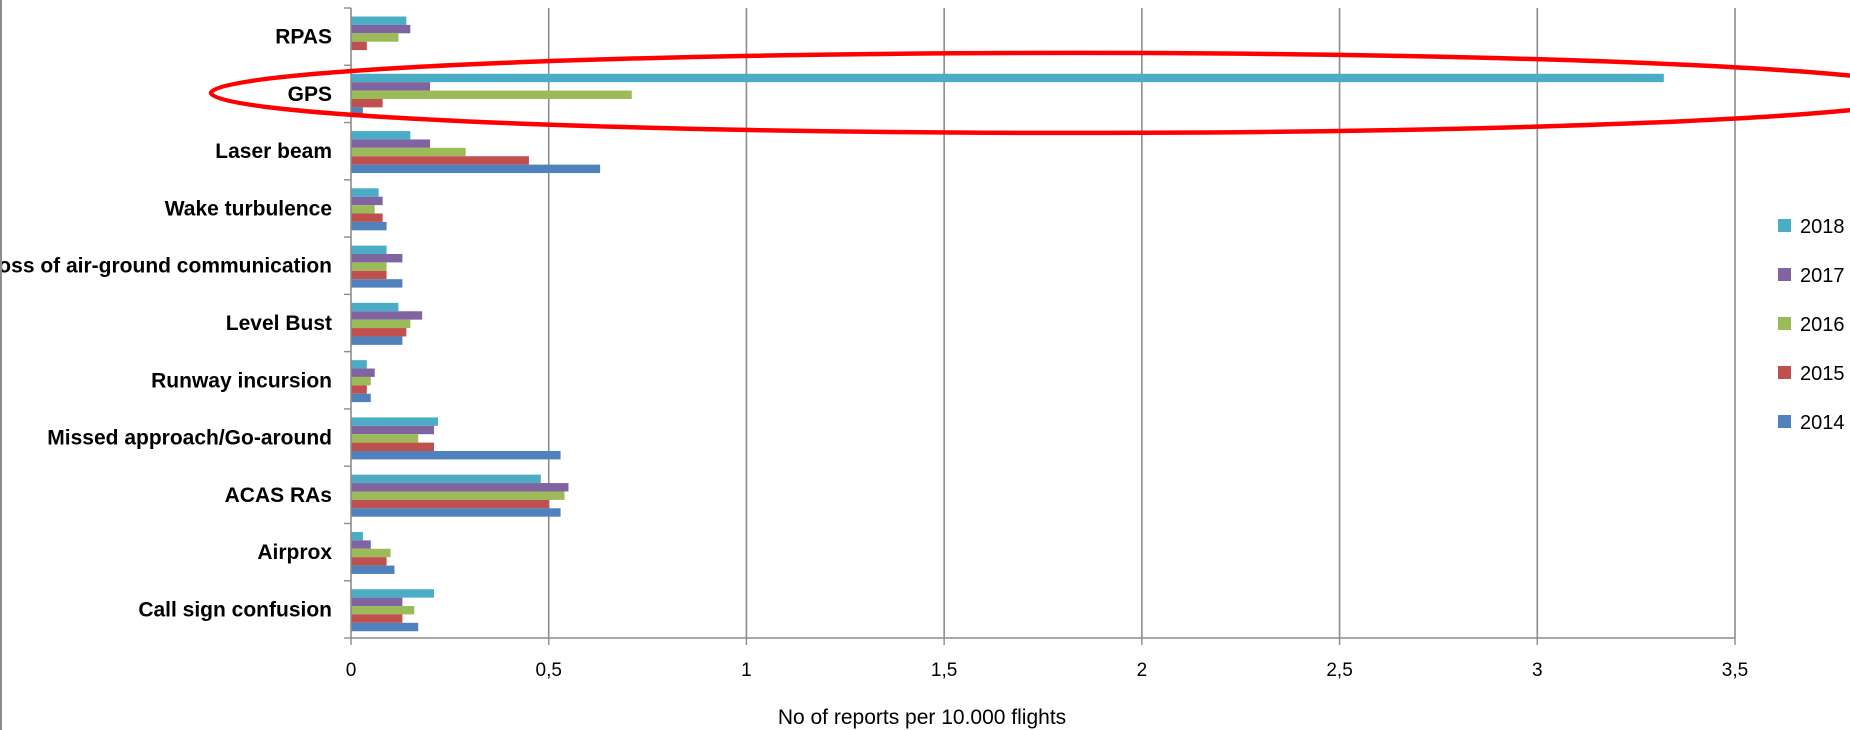 The image size is (1850, 730). I want to click on x-axis-title: No of reports per 10.000 flights, so click(922, 717).